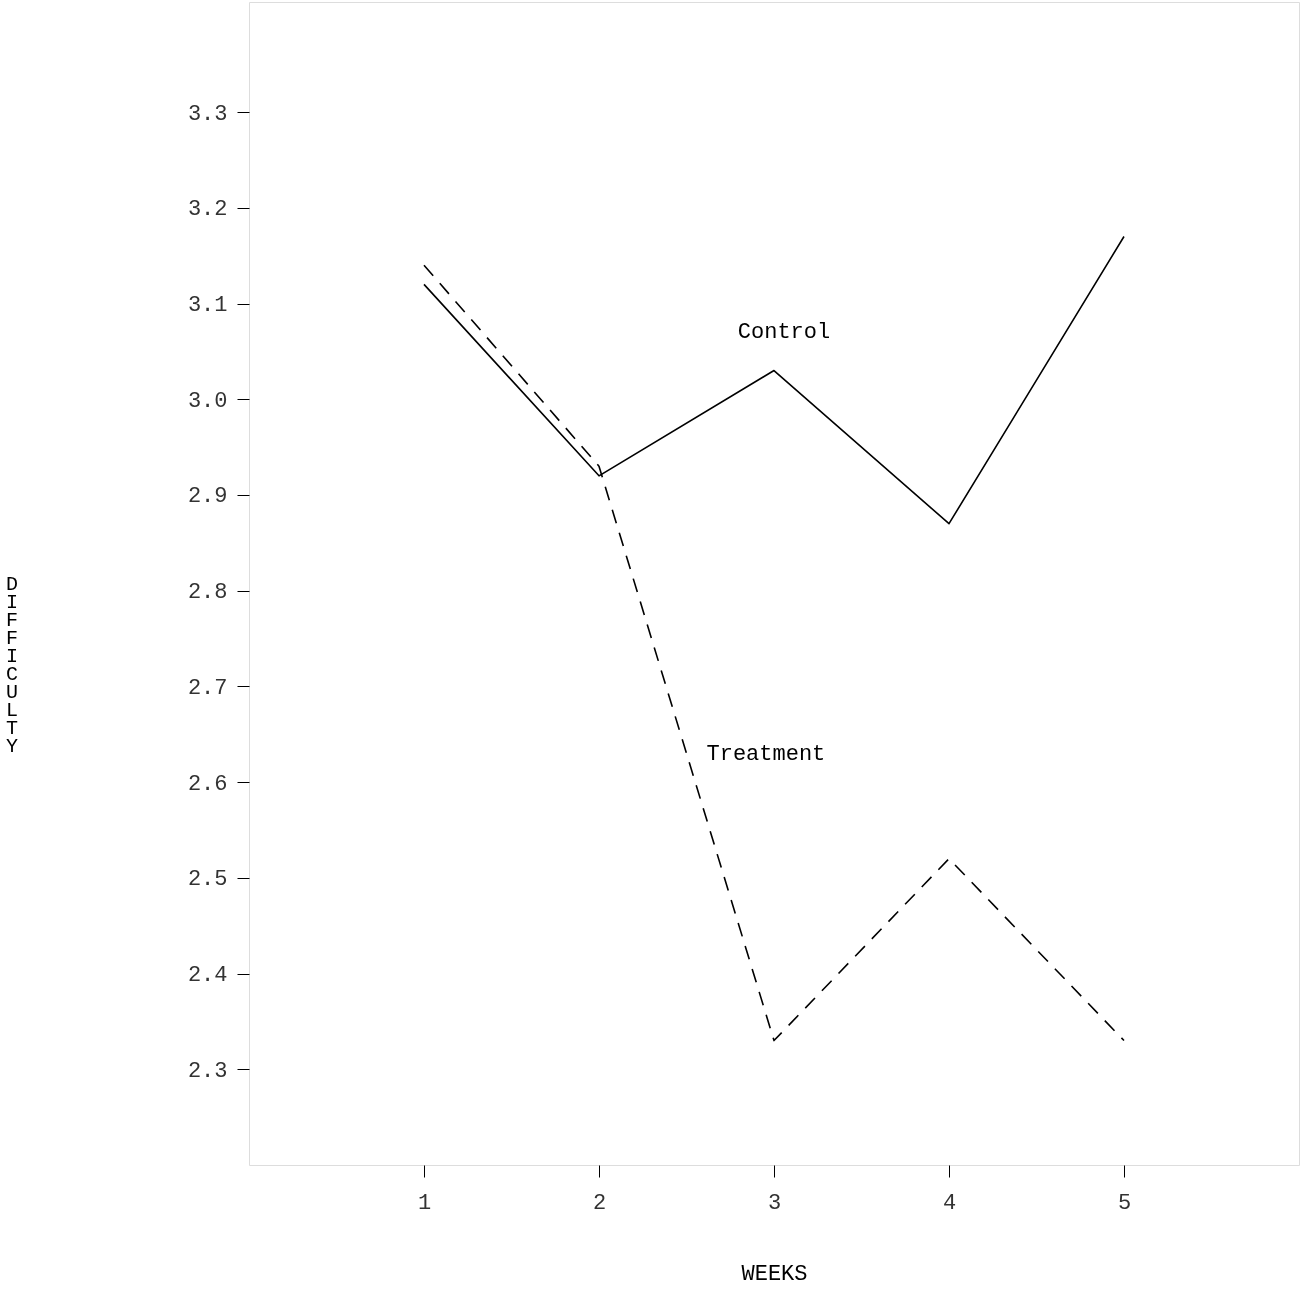 The width and height of the screenshot is (1313, 1294). I want to click on x-tick-label: 1, so click(424, 1203).